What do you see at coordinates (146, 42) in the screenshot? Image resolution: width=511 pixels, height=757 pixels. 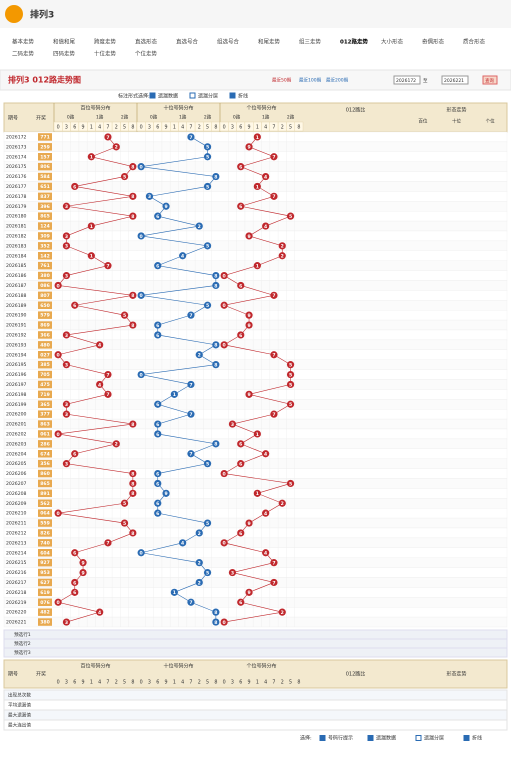 I see `nav-link: 直选形态` at bounding box center [146, 42].